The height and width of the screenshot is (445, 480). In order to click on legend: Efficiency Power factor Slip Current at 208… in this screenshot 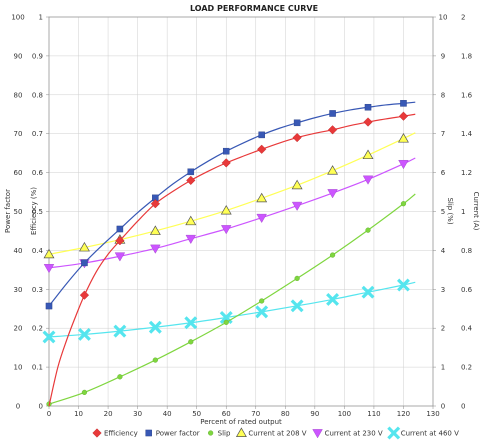, I will do `click(275, 433)`.